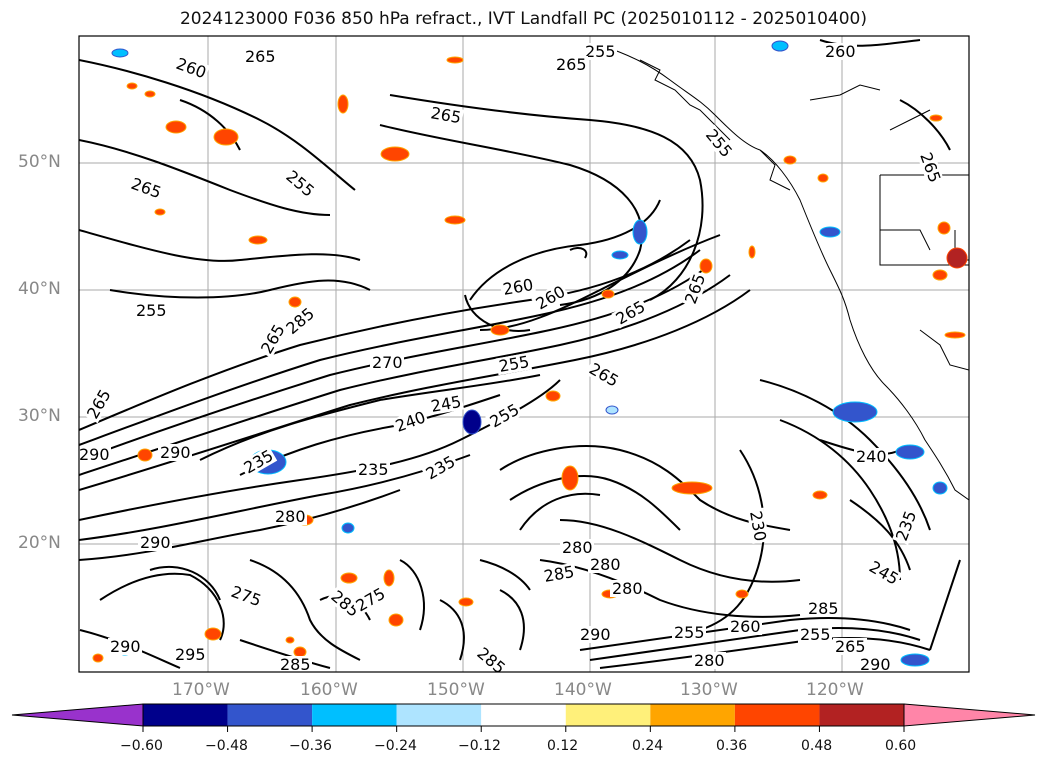 The width and height of the screenshot is (1047, 765). Describe the element at coordinates (583, 690) in the screenshot. I see `lon-label-140w: 140°W` at that location.